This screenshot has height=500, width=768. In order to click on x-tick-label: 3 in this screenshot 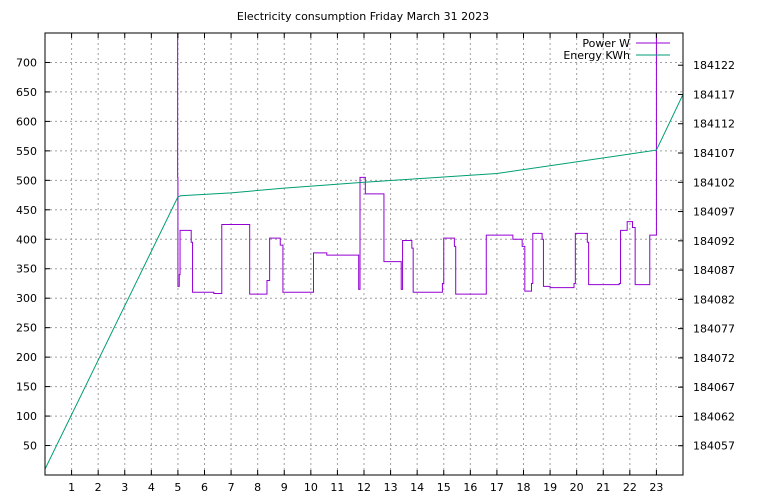, I will do `click(124, 487)`.